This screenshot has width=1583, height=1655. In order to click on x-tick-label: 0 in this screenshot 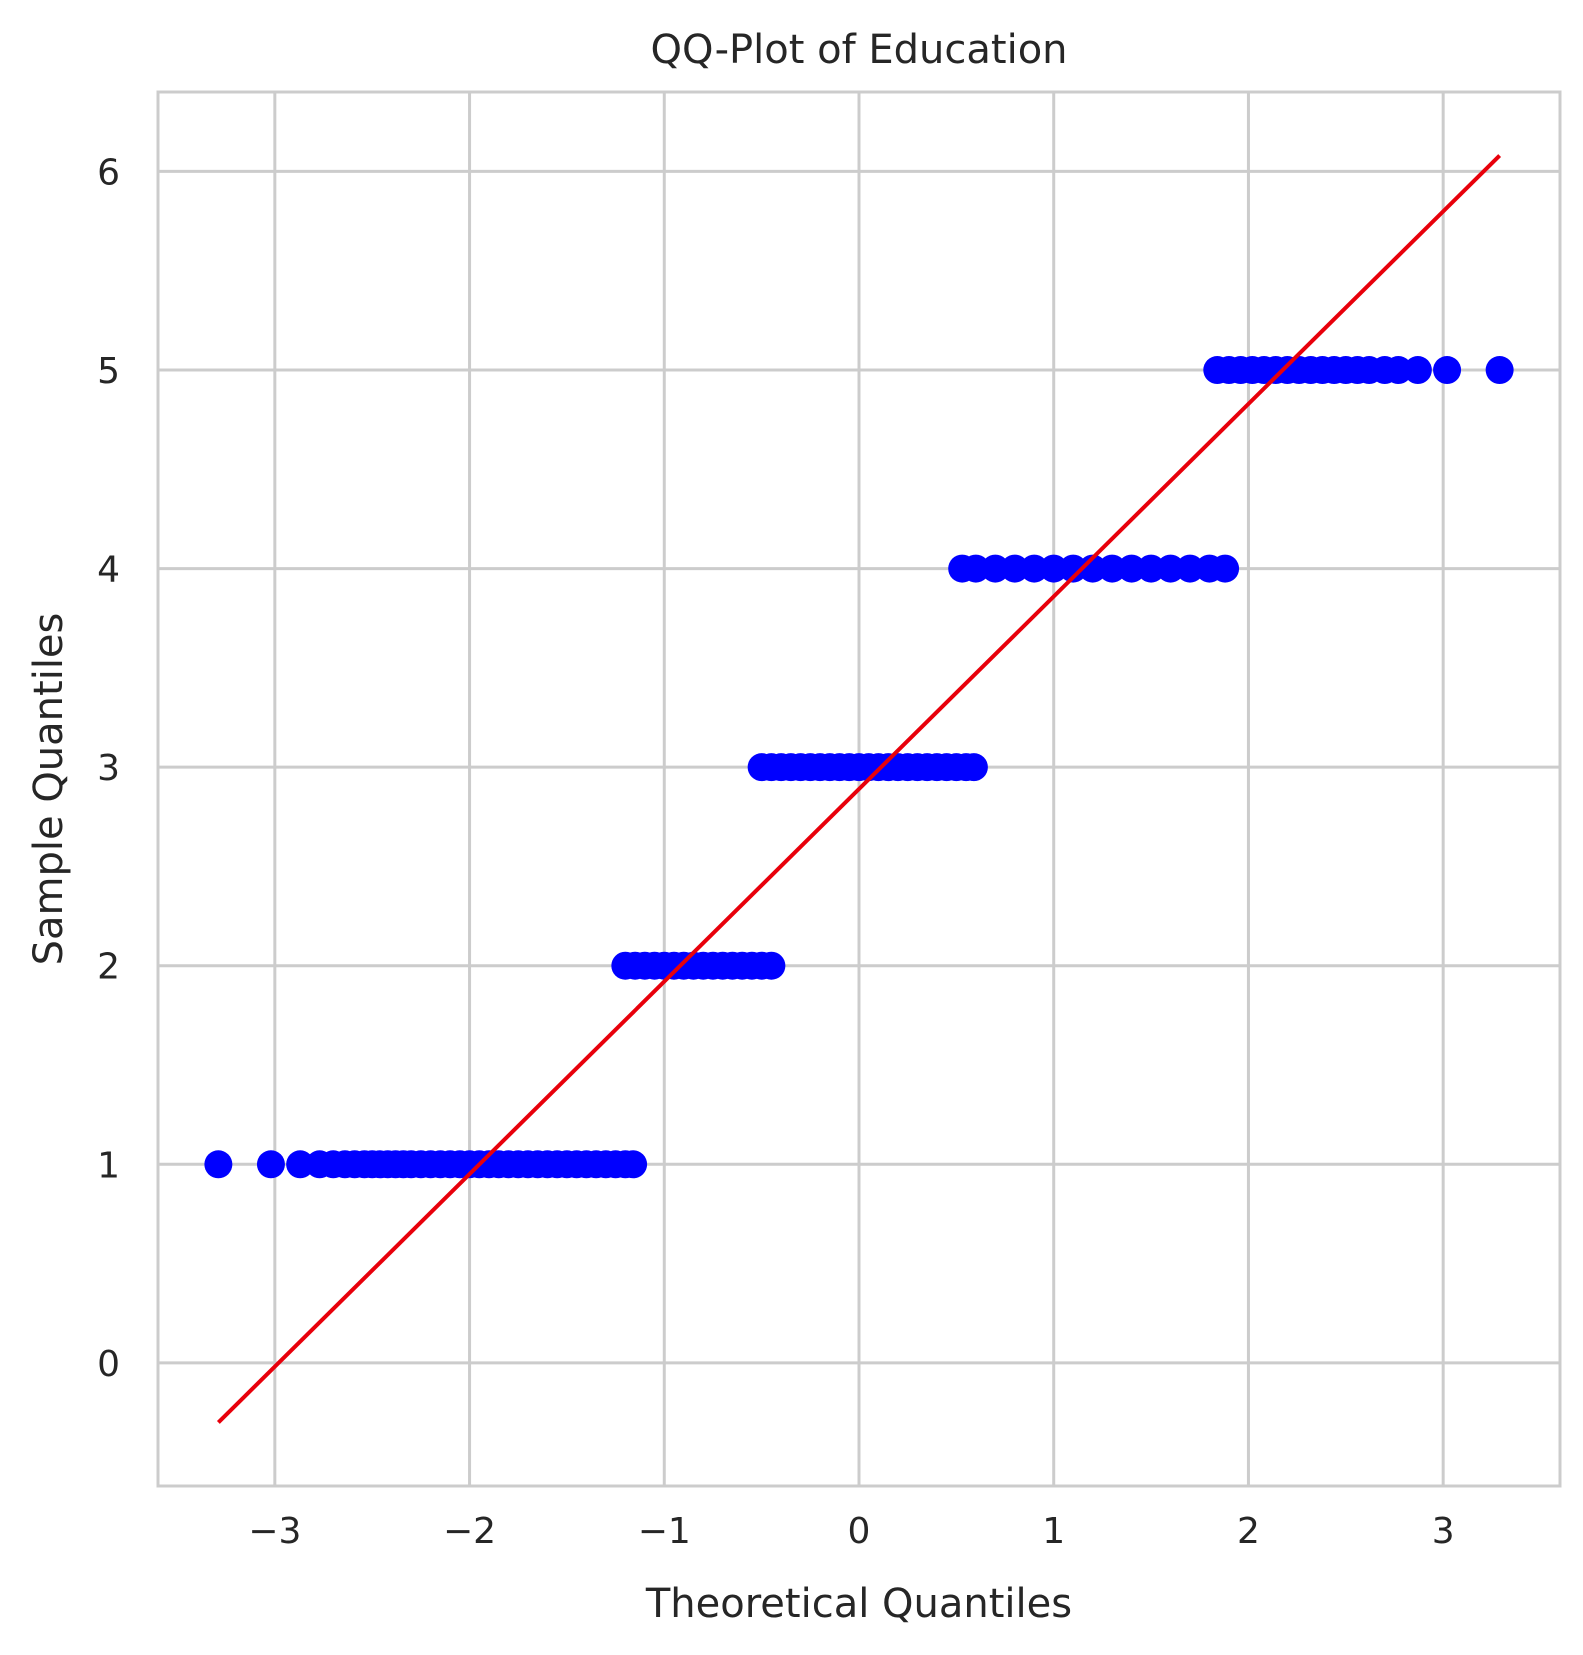, I will do `click(859, 1531)`.